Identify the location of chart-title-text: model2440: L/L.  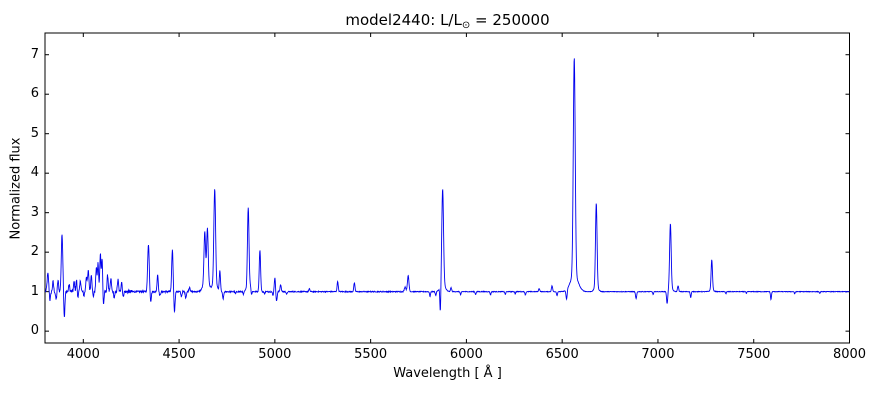
(403, 20).